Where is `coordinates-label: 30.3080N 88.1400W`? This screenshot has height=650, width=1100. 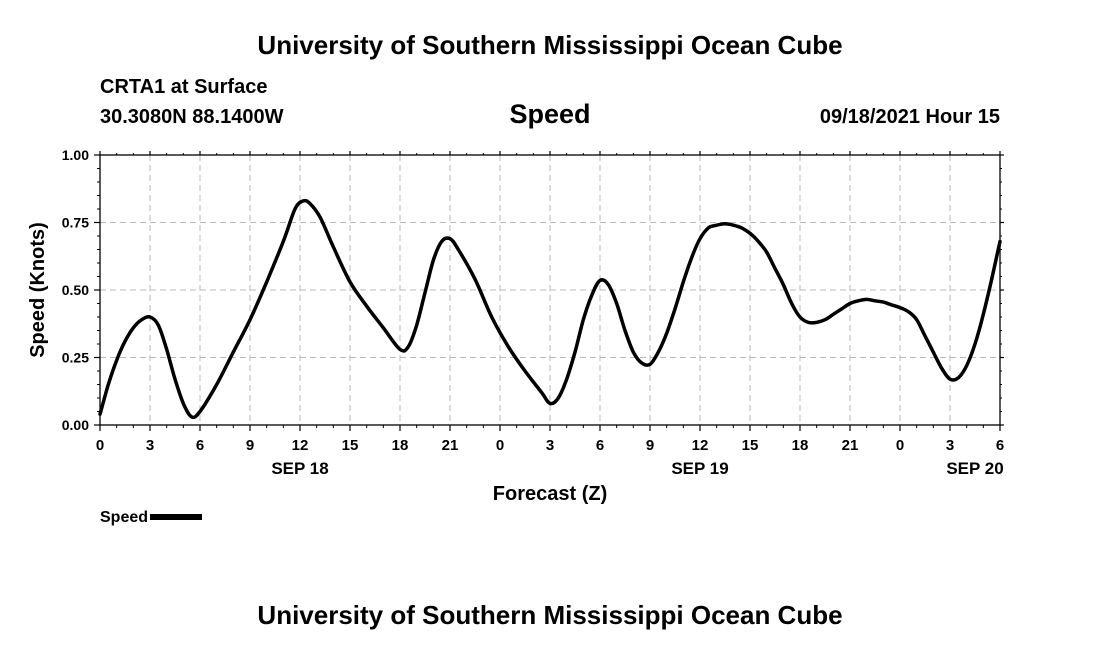
coordinates-label: 30.3080N 88.1400W is located at coordinates (192, 117).